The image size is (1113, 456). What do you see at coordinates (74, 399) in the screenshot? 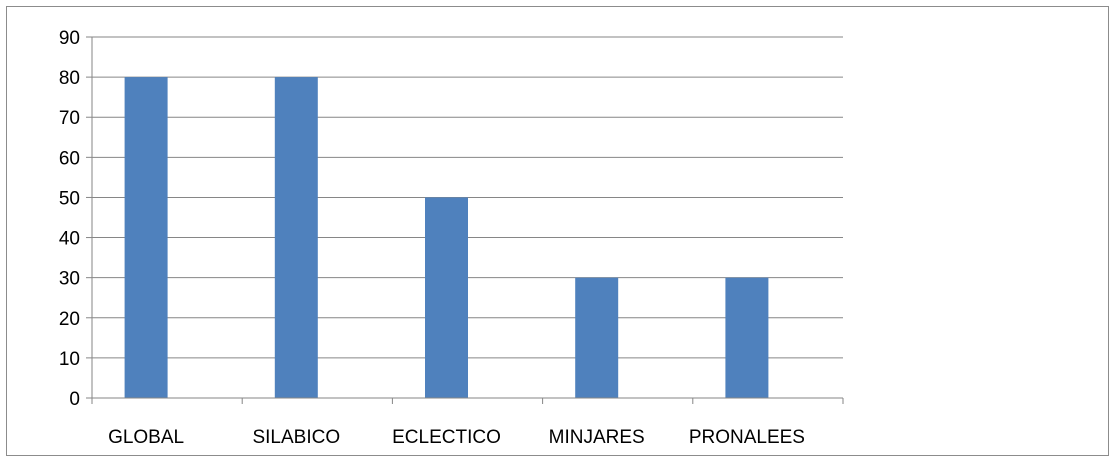
I see `y-tick-label: 0` at bounding box center [74, 399].